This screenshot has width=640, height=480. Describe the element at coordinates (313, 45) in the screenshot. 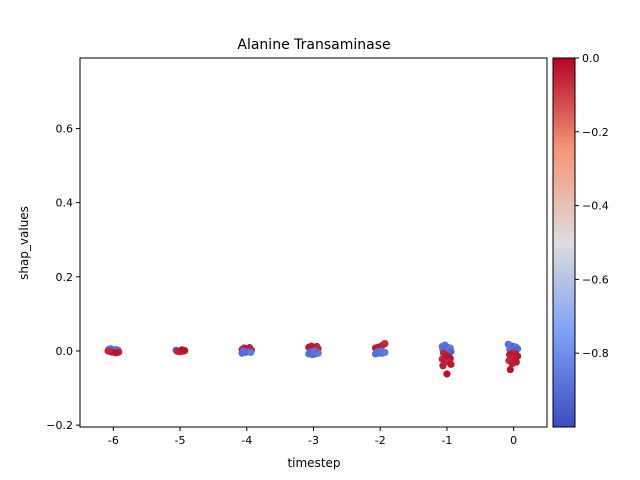

I see `chart-title: Alanine Transaminase` at that location.